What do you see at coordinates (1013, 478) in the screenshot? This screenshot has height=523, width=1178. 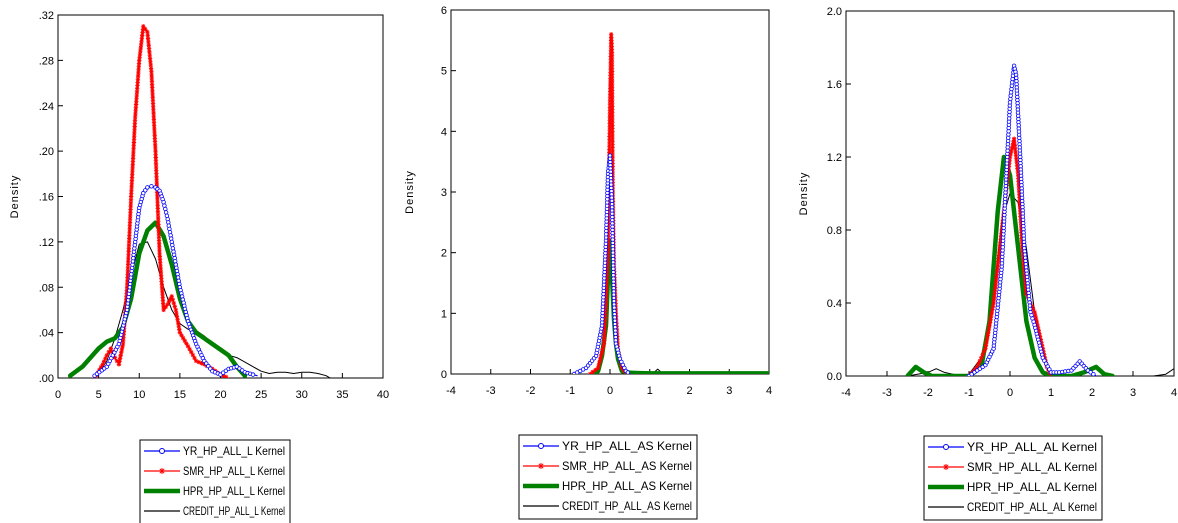 I see `legend-box` at bounding box center [1013, 478].